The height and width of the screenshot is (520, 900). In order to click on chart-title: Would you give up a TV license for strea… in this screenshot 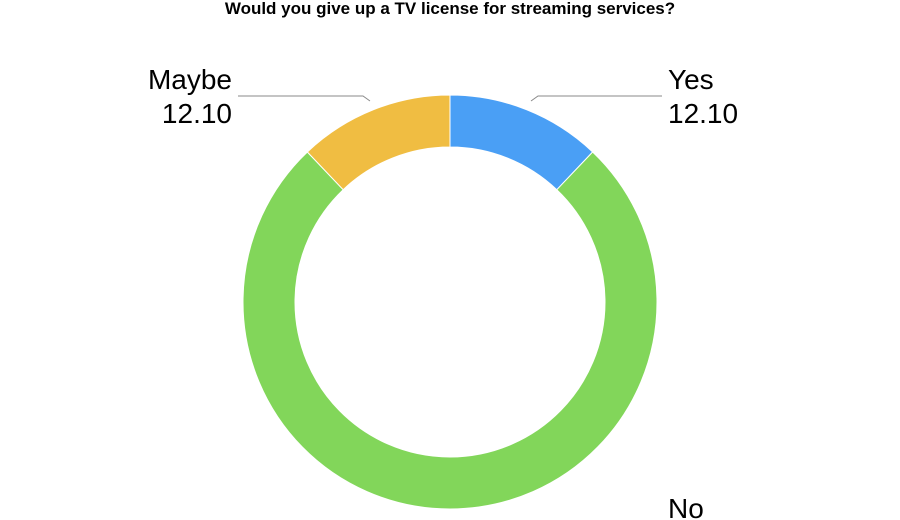, I will do `click(450, 9)`.